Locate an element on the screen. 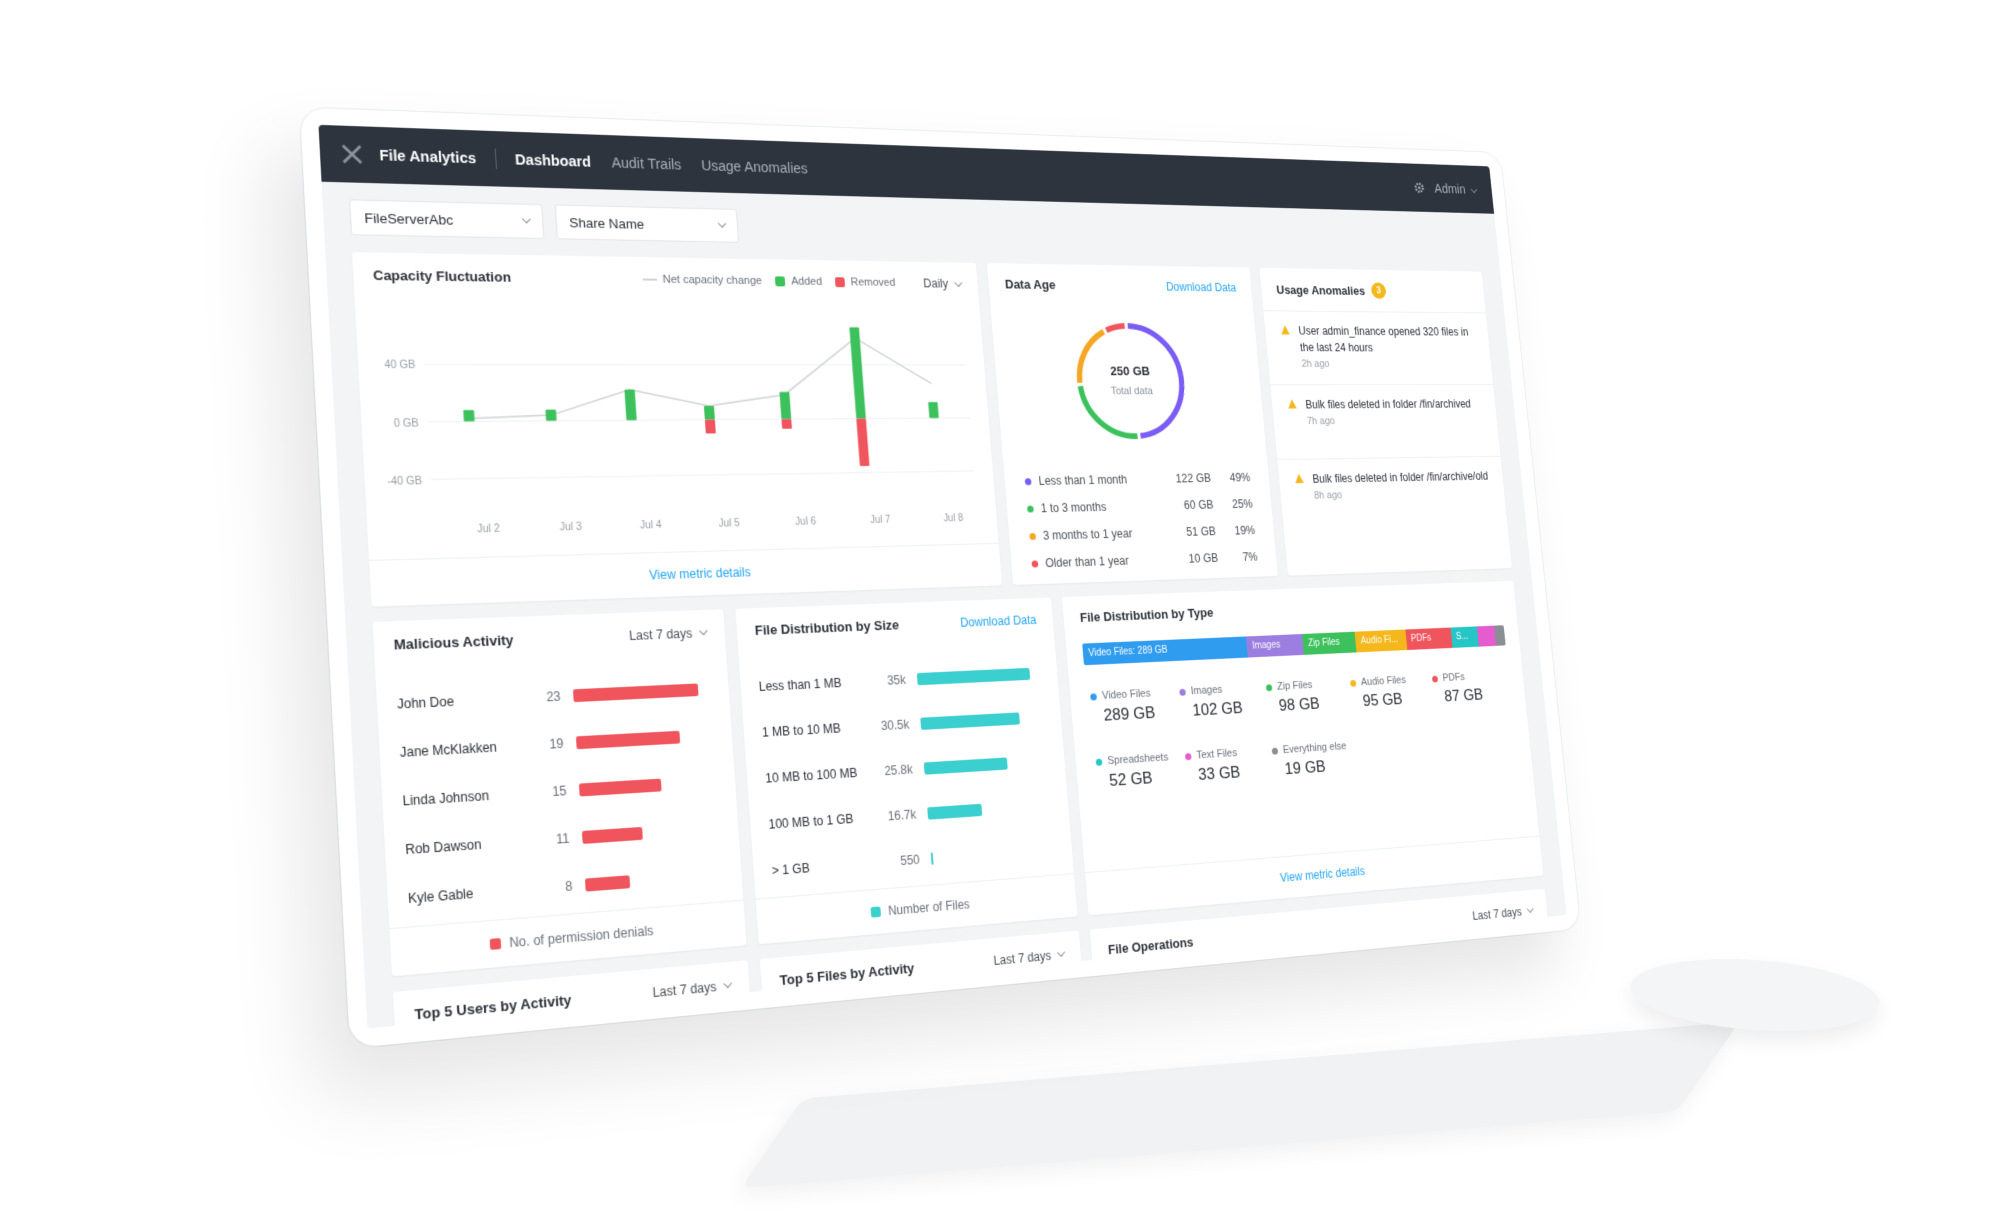 The height and width of the screenshot is (1213, 2016). filter-select: FileServerAbc is located at coordinates (447, 219).